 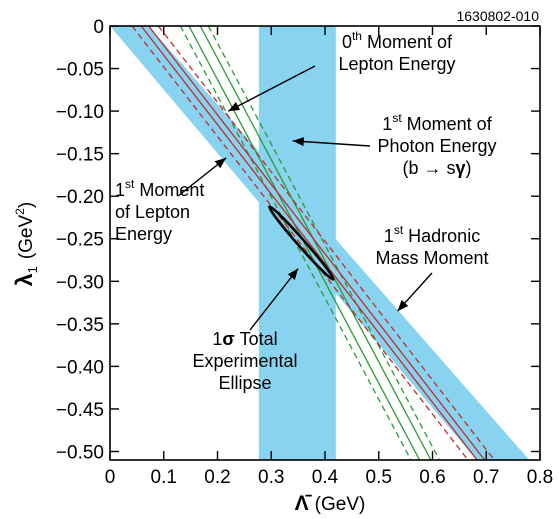 I want to click on annotation-line: Ellipse, so click(x=244, y=383).